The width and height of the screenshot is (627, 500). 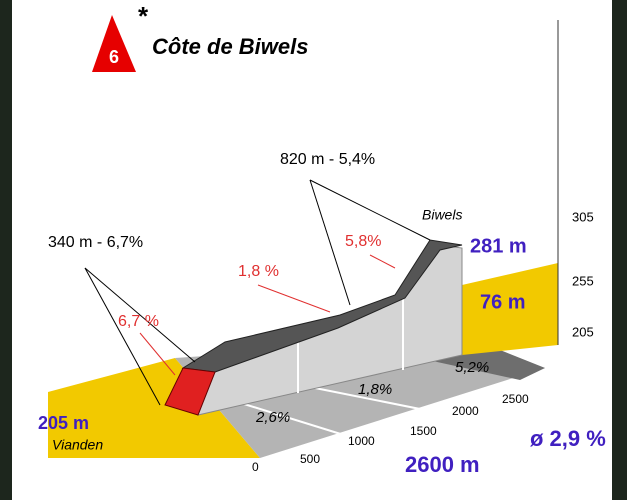 What do you see at coordinates (472, 367) in the screenshot?
I see `floor-grade: 5,2%` at bounding box center [472, 367].